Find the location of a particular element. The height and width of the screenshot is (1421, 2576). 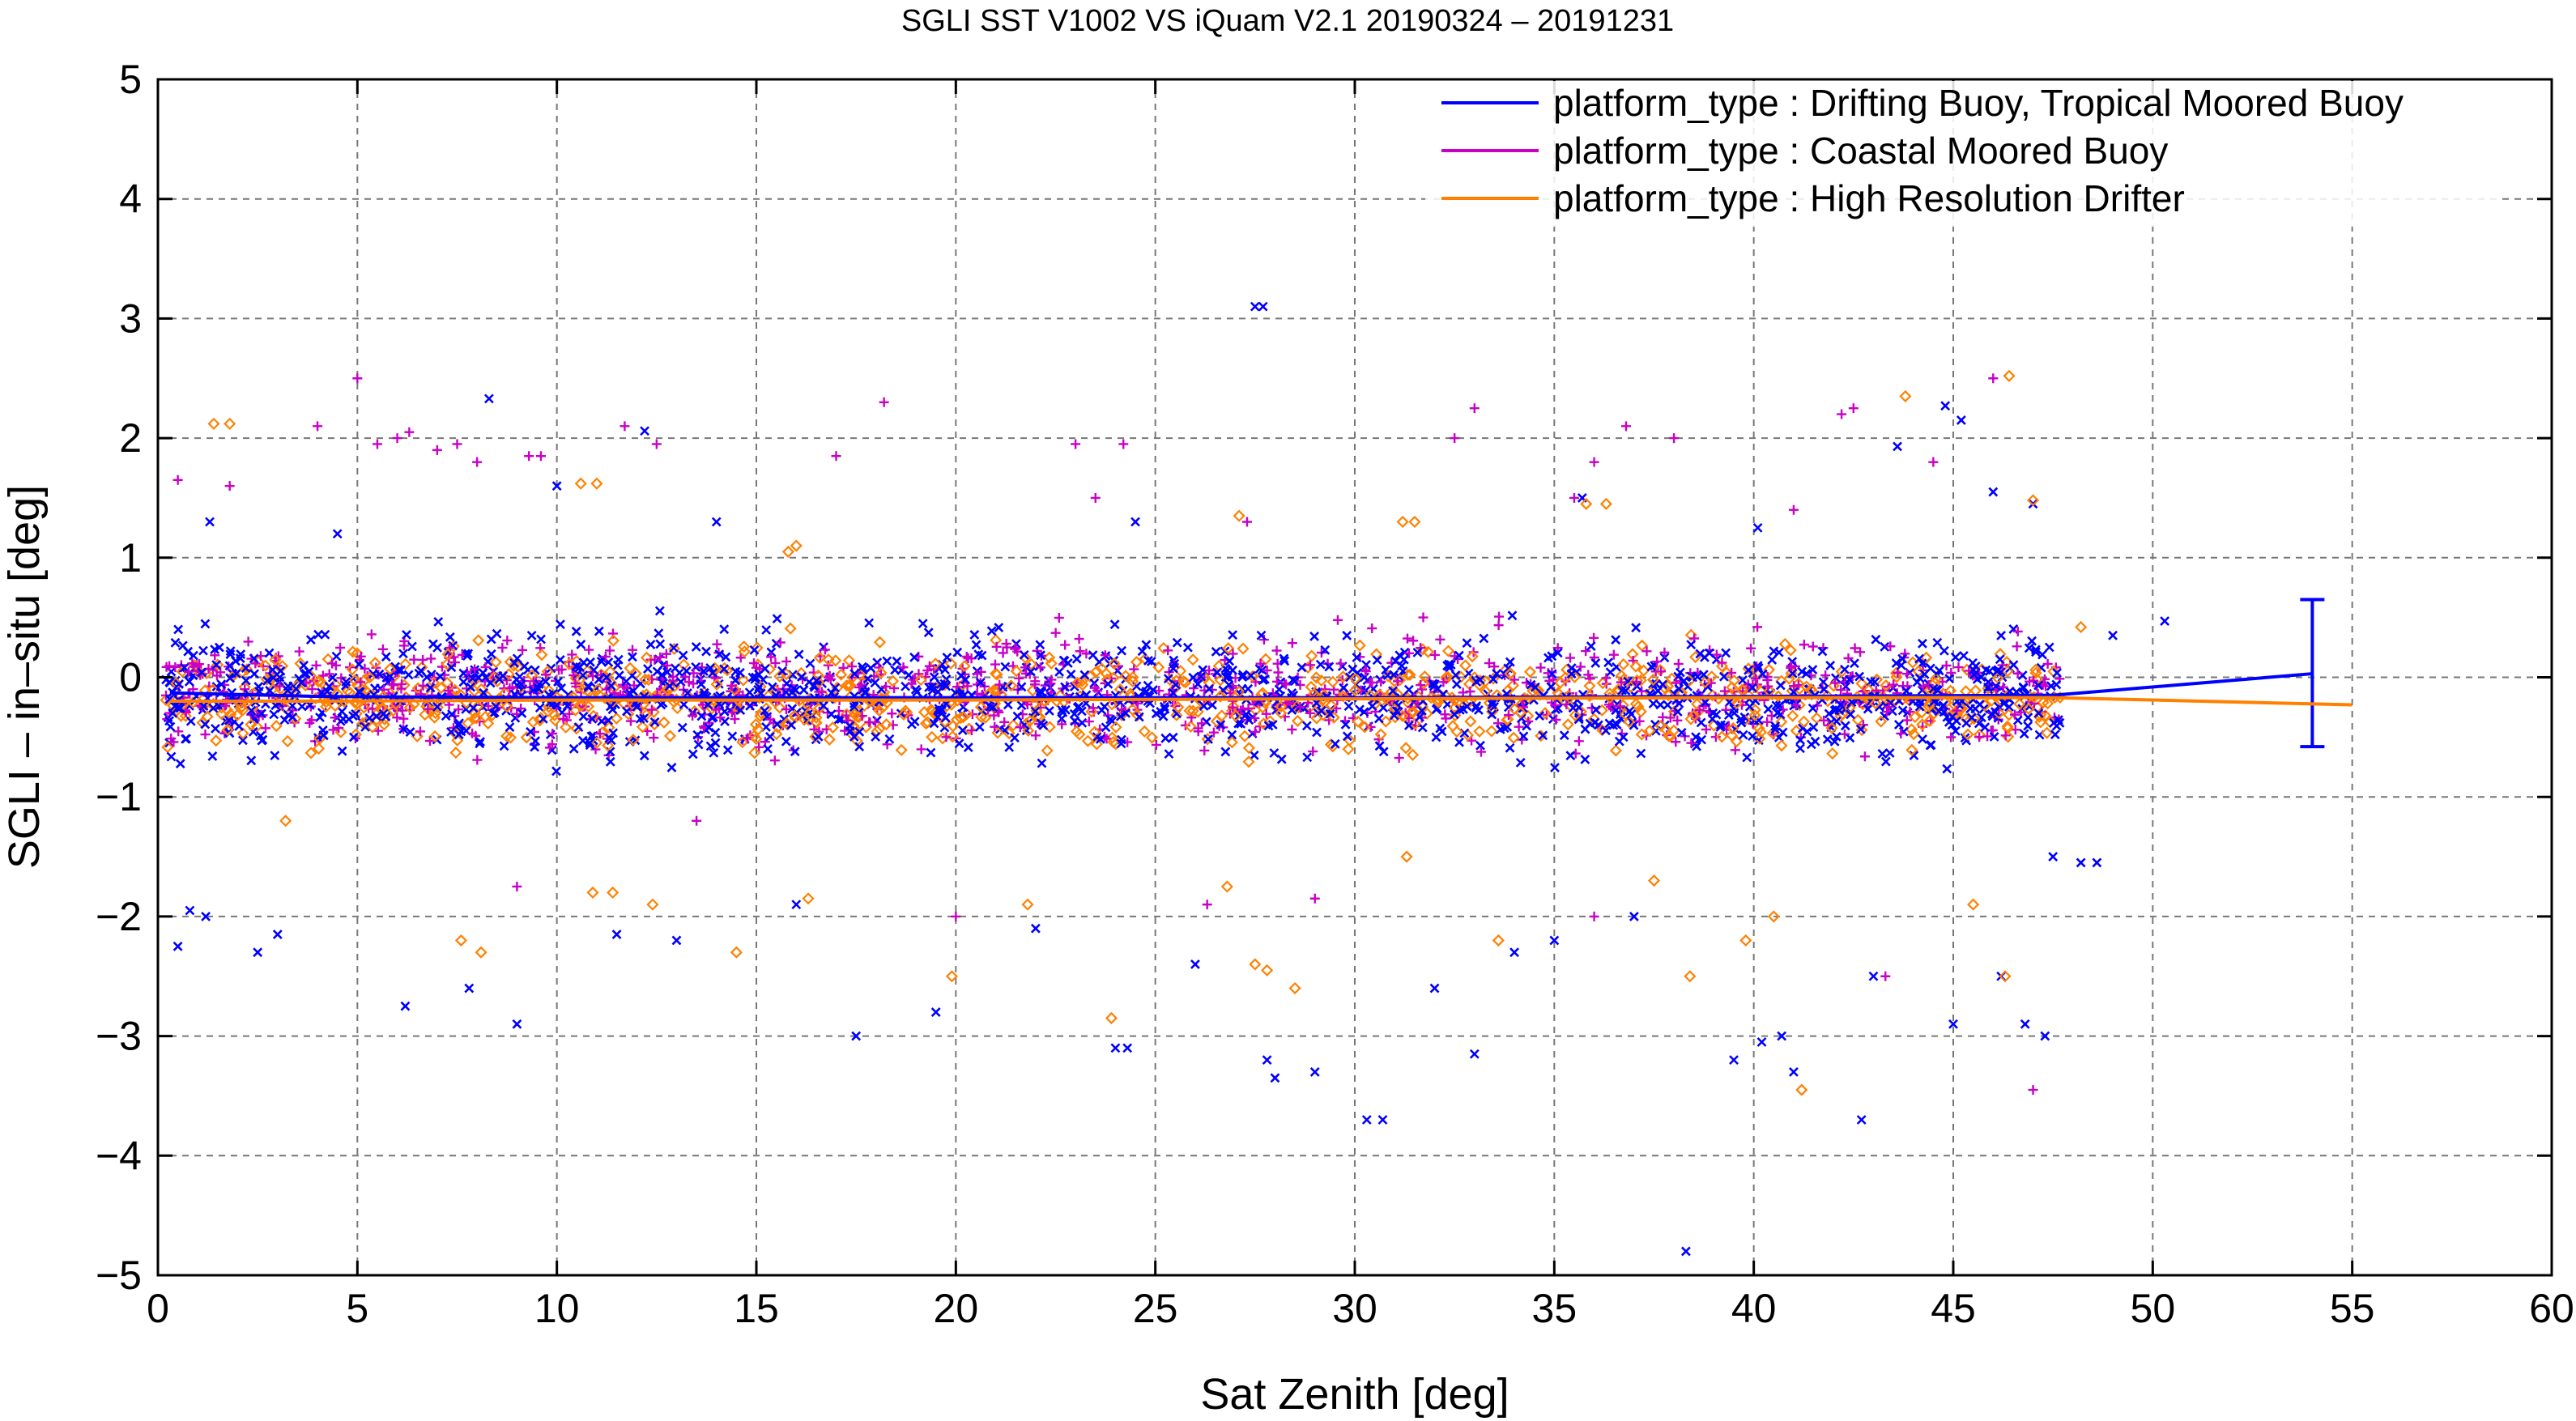

y-tick-label: −3 is located at coordinates (119, 1036).